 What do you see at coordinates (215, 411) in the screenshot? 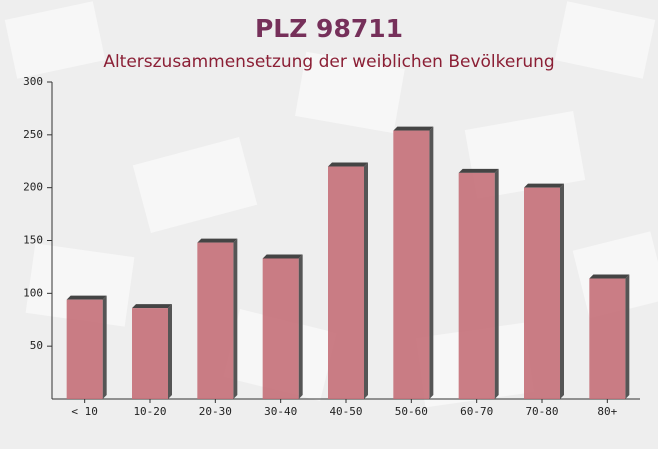
I see `x-tick-label: 20-30` at bounding box center [215, 411].